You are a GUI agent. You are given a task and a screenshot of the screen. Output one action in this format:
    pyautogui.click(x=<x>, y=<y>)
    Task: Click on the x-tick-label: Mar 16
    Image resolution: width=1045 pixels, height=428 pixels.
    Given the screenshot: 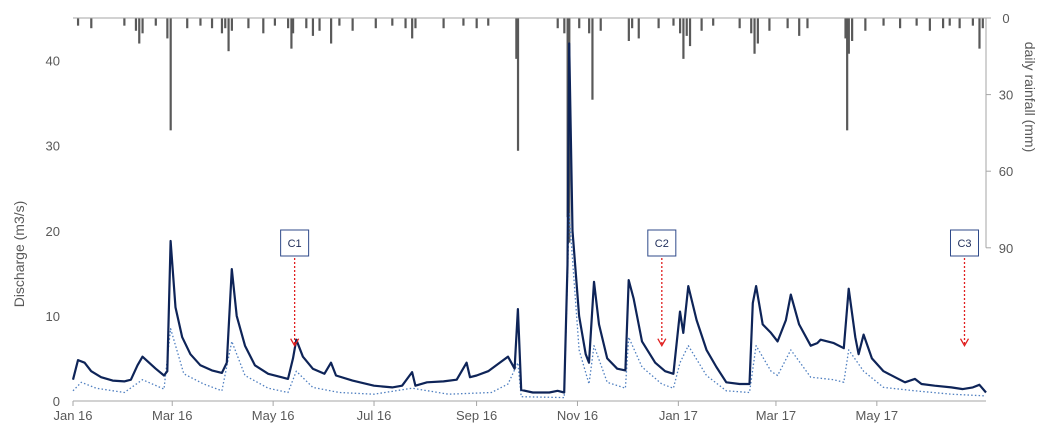 What is the action you would take?
    pyautogui.click(x=172, y=415)
    